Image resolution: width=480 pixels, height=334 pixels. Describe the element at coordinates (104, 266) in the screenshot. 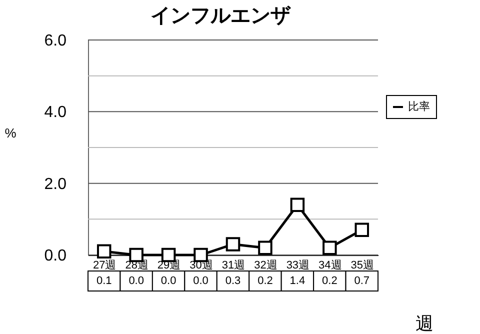

I see `x-tick-label: 27週` at that location.